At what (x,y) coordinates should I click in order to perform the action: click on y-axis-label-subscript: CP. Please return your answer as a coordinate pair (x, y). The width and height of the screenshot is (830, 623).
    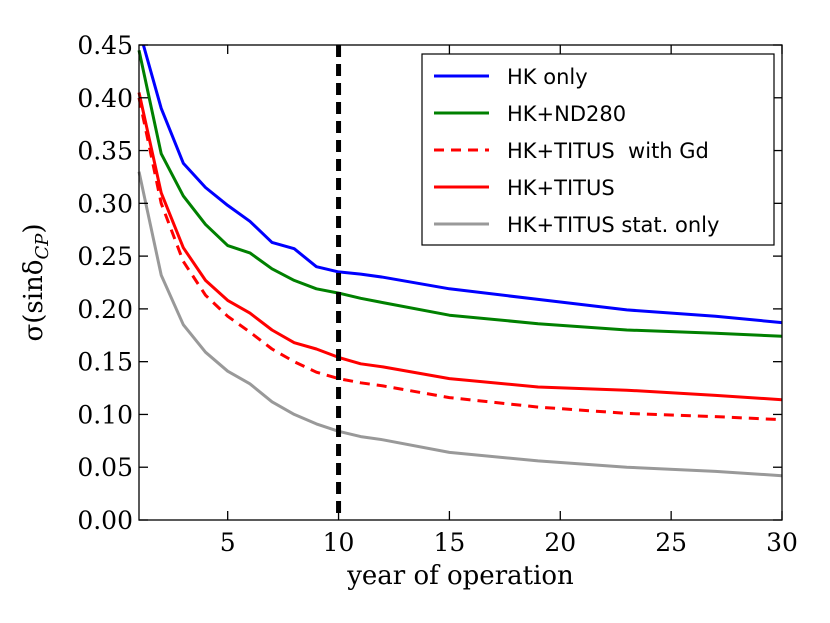
    Looking at the image, I should click on (42, 246).